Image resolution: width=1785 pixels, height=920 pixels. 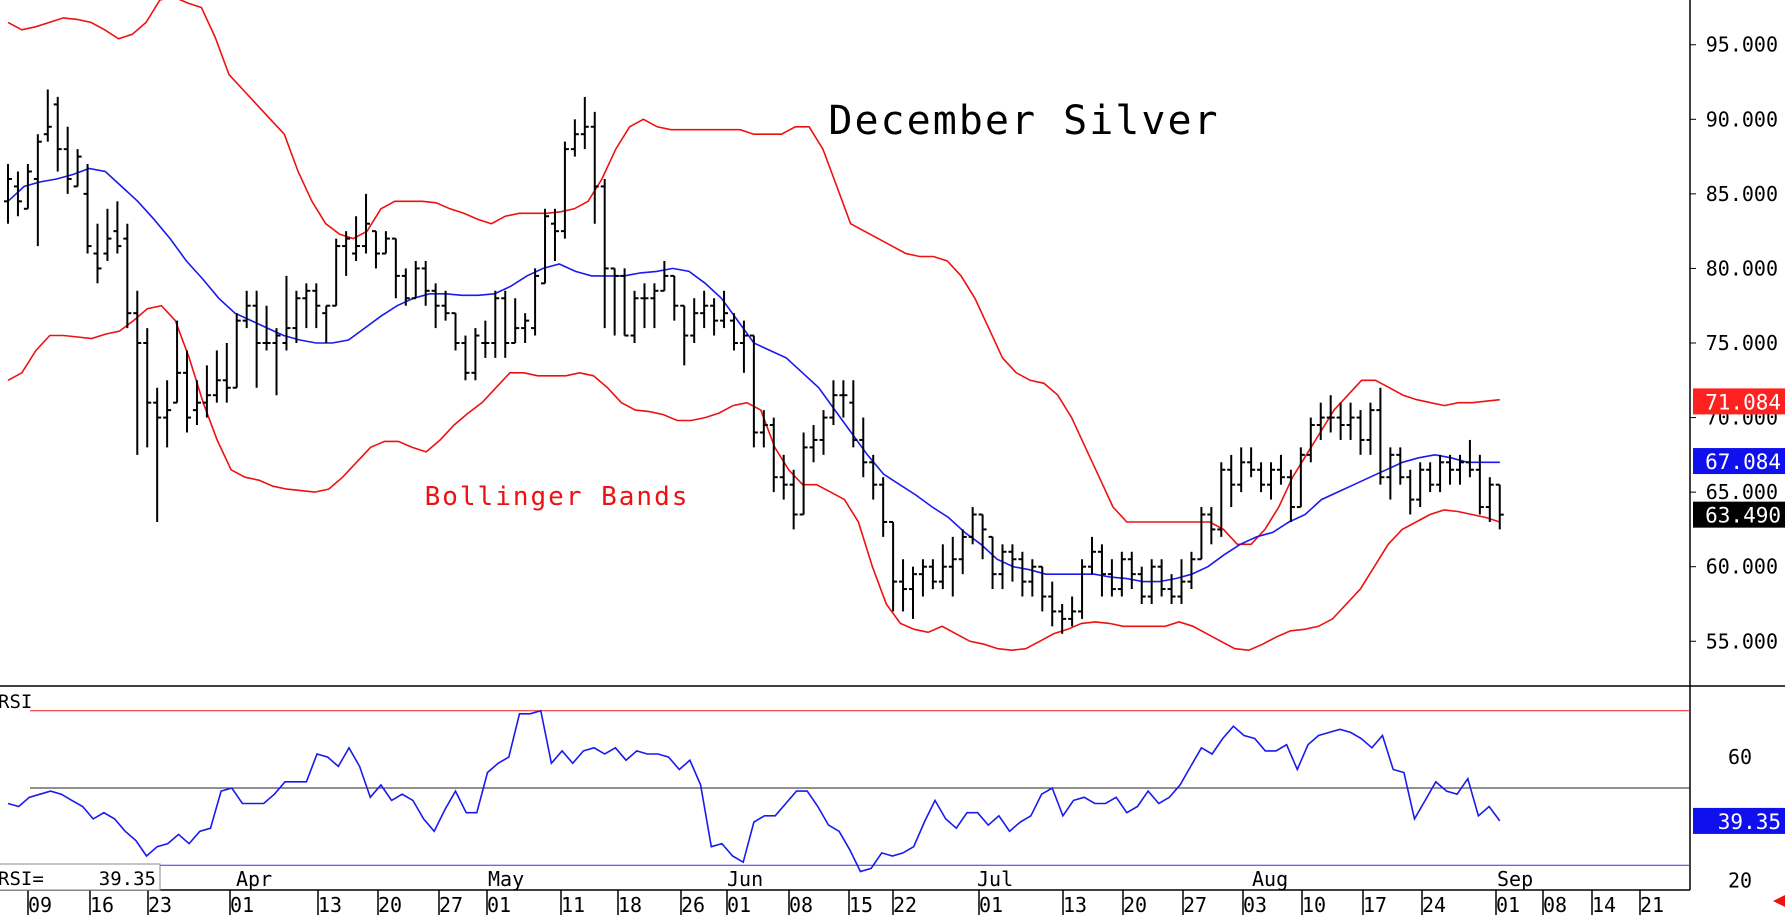 I want to click on rsi-value-tag: 39.35, so click(x=1749, y=822).